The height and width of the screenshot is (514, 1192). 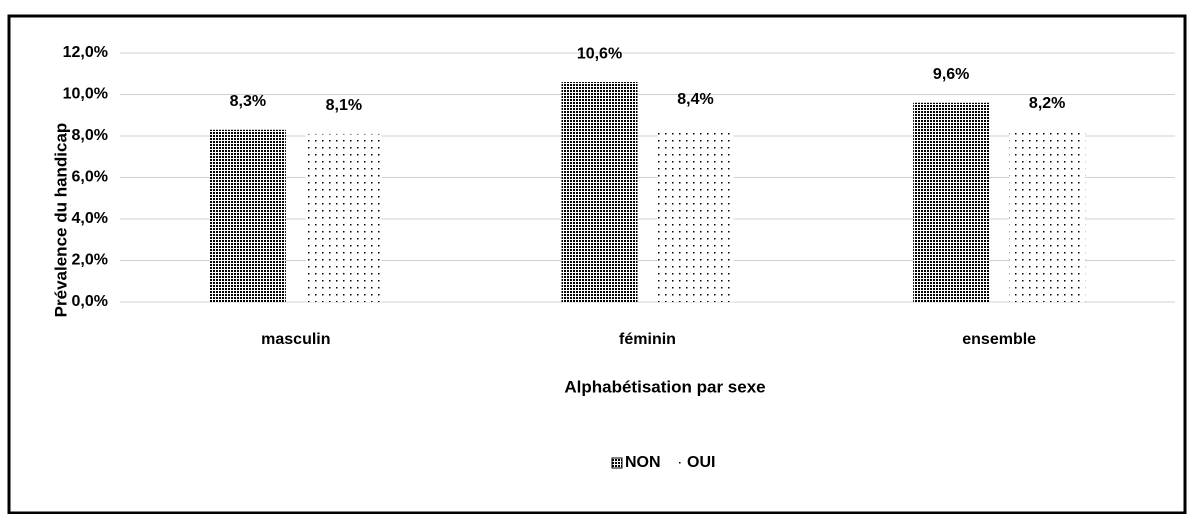 What do you see at coordinates (60, 220) in the screenshot?
I see `y-axis-label: Prévalence du handicap` at bounding box center [60, 220].